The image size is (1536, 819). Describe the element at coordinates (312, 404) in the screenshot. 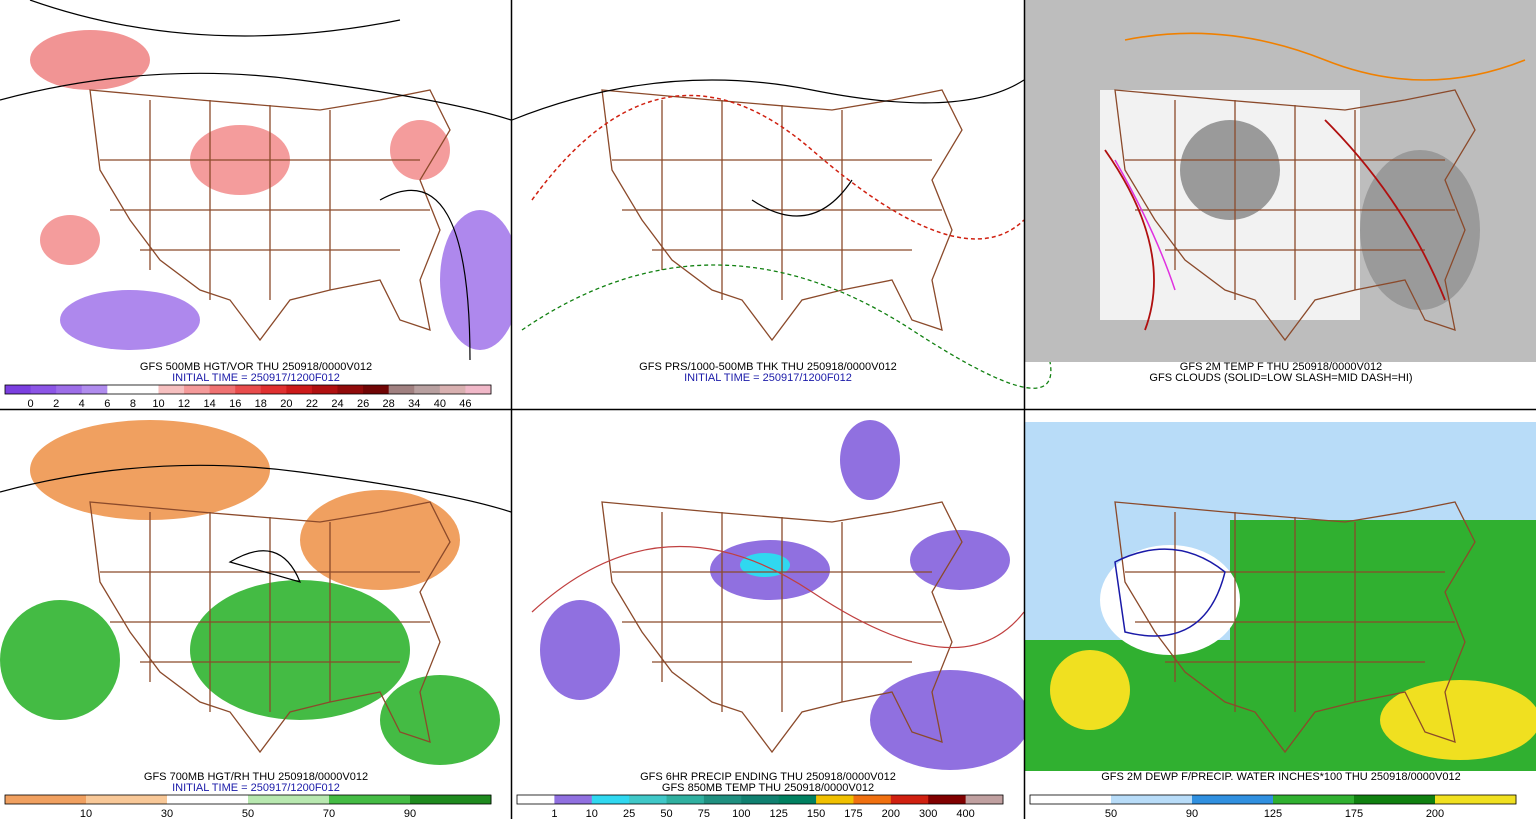

I see `colorbar-label: 22` at that location.